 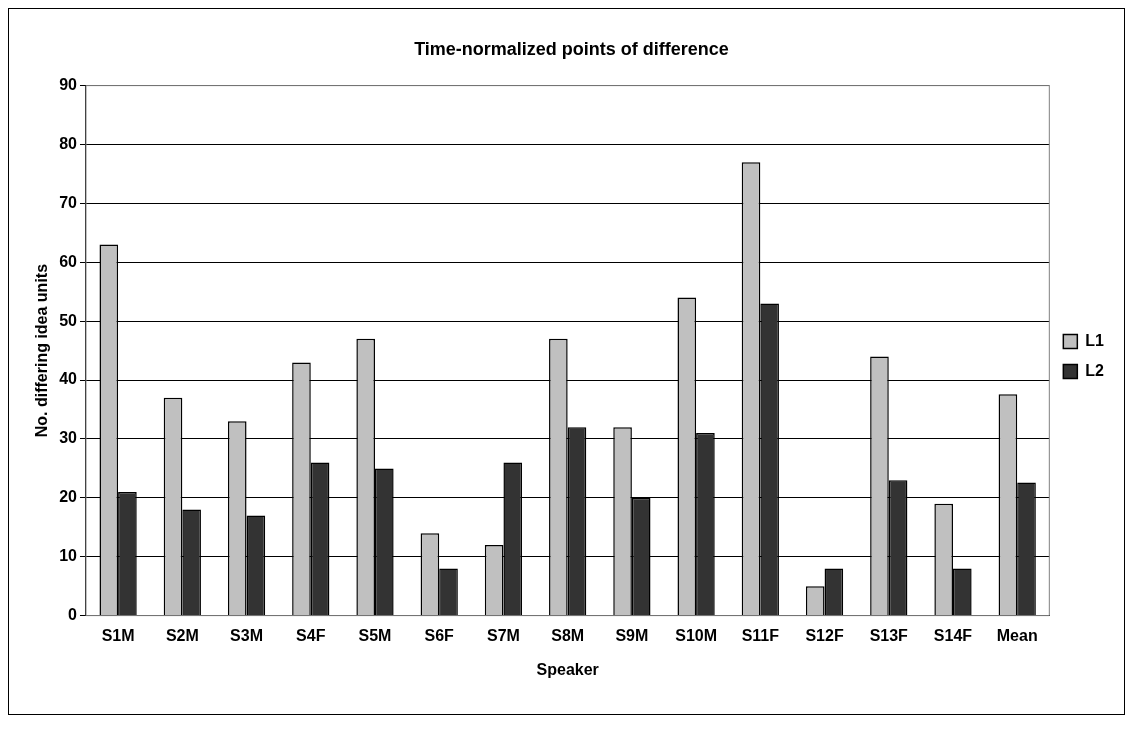 What do you see at coordinates (375, 635) in the screenshot?
I see `x-tick-label: S5M` at bounding box center [375, 635].